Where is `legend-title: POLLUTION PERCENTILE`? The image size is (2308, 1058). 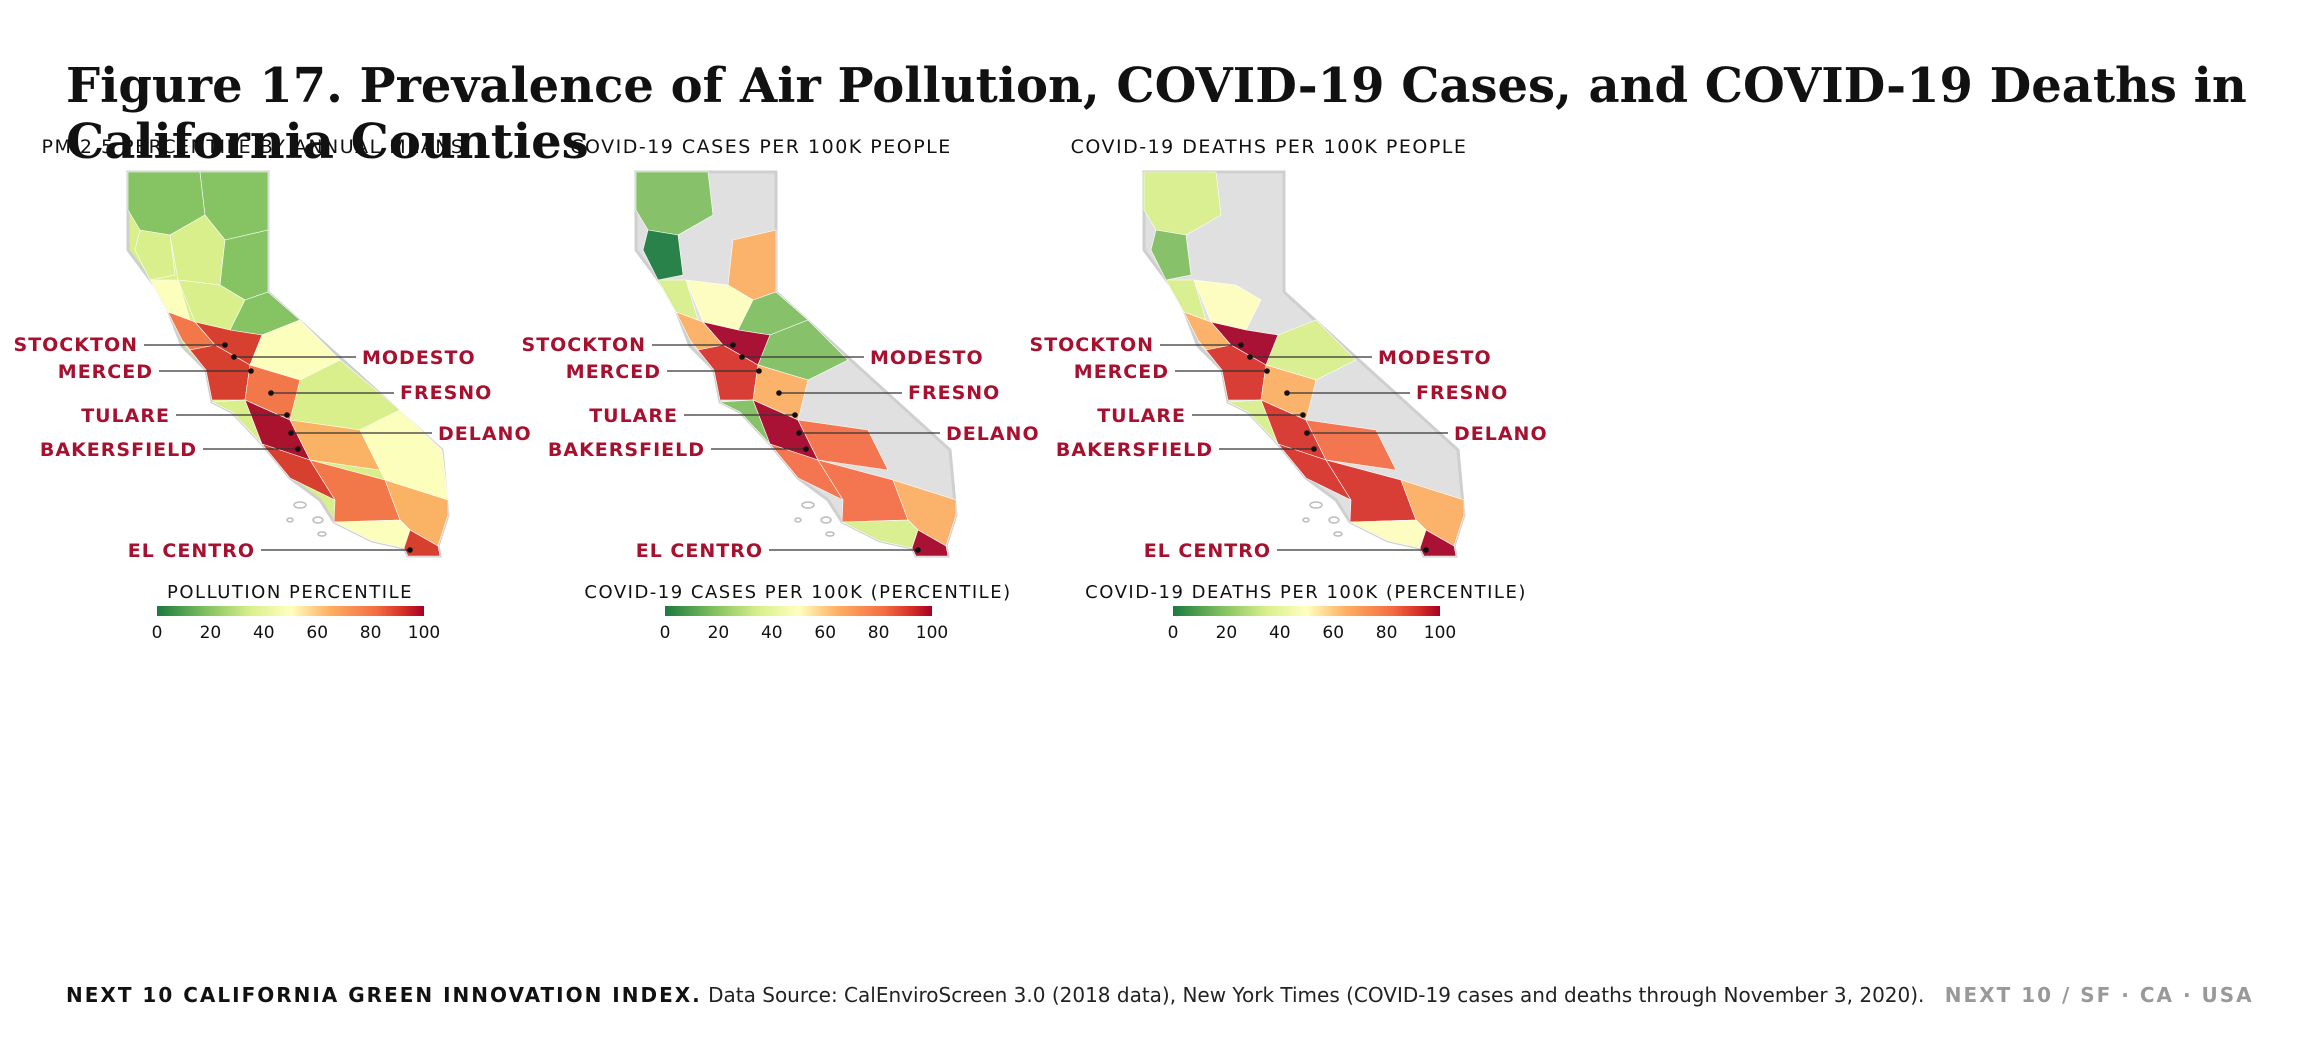
legend-title: POLLUTION PERCENTILE is located at coordinates (290, 592).